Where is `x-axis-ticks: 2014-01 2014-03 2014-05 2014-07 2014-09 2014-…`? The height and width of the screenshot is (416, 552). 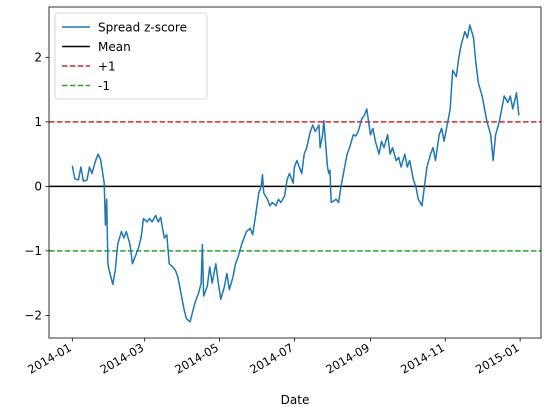
x-axis-ticks: 2014-01 2014-03 2014-05 2014-07 2014-09 2014-… is located at coordinates (273, 357).